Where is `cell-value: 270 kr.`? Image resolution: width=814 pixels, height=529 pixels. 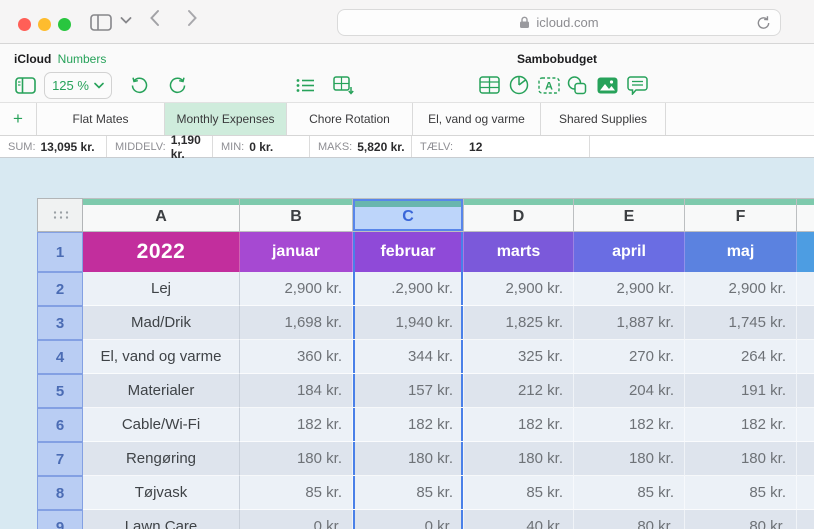 cell-value: 270 kr. is located at coordinates (629, 357).